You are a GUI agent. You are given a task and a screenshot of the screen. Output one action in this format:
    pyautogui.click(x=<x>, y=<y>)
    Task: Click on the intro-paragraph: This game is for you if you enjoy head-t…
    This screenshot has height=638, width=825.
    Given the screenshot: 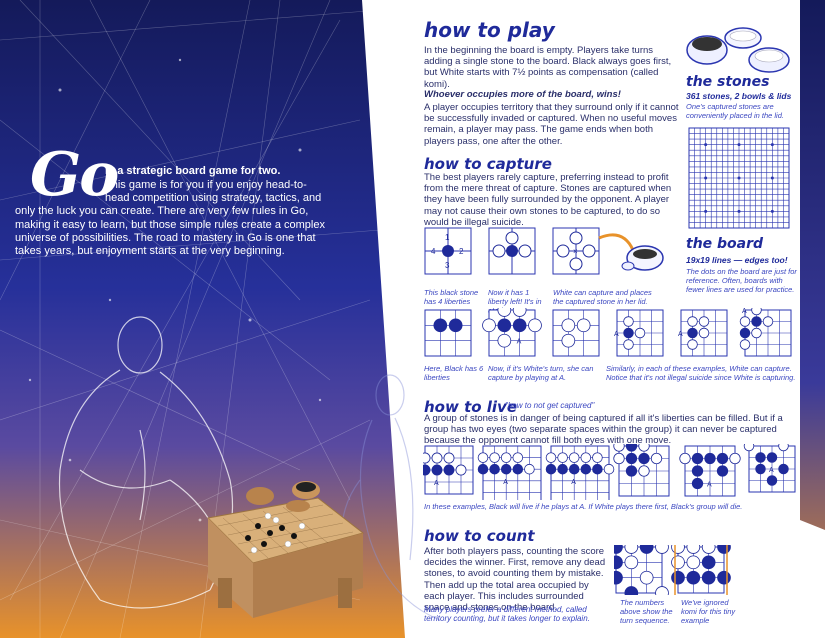 What is the action you would take?
    pyautogui.click(x=172, y=218)
    